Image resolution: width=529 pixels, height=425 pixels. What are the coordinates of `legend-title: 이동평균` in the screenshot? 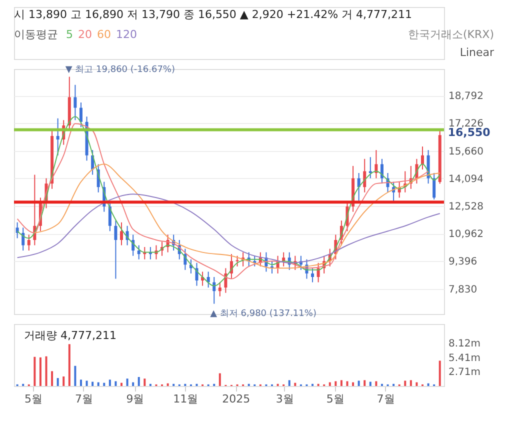 It's located at (36, 34).